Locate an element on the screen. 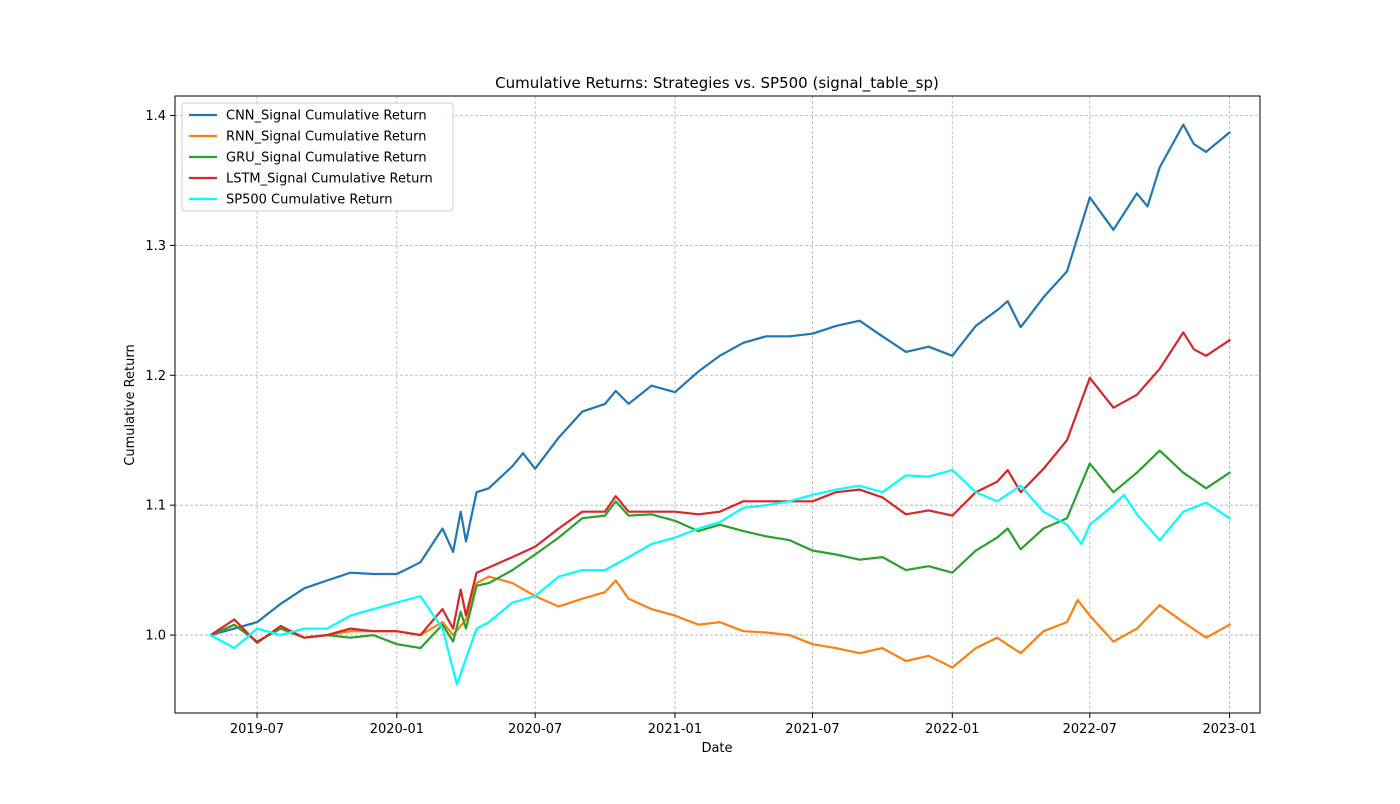 The width and height of the screenshot is (1400, 804). x-axis-label: Date is located at coordinates (716, 748).